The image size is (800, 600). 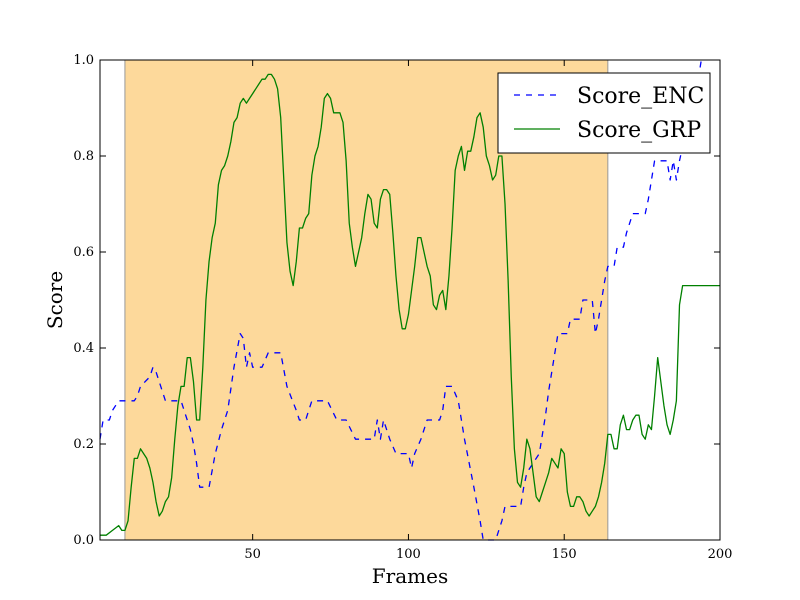 What do you see at coordinates (639, 130) in the screenshot?
I see `legend-label-grp: Score_GRP` at bounding box center [639, 130].